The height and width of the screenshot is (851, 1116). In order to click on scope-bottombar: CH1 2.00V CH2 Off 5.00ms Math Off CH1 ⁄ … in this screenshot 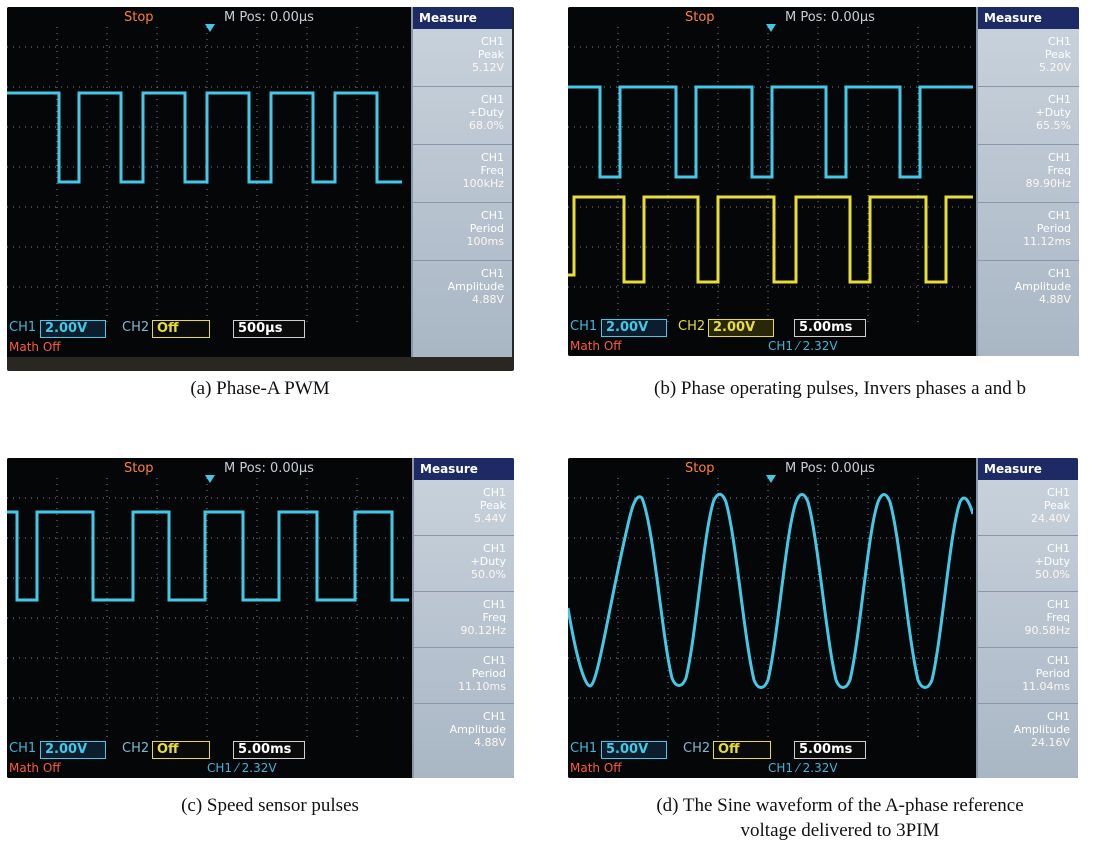, I will do `click(260, 758)`.